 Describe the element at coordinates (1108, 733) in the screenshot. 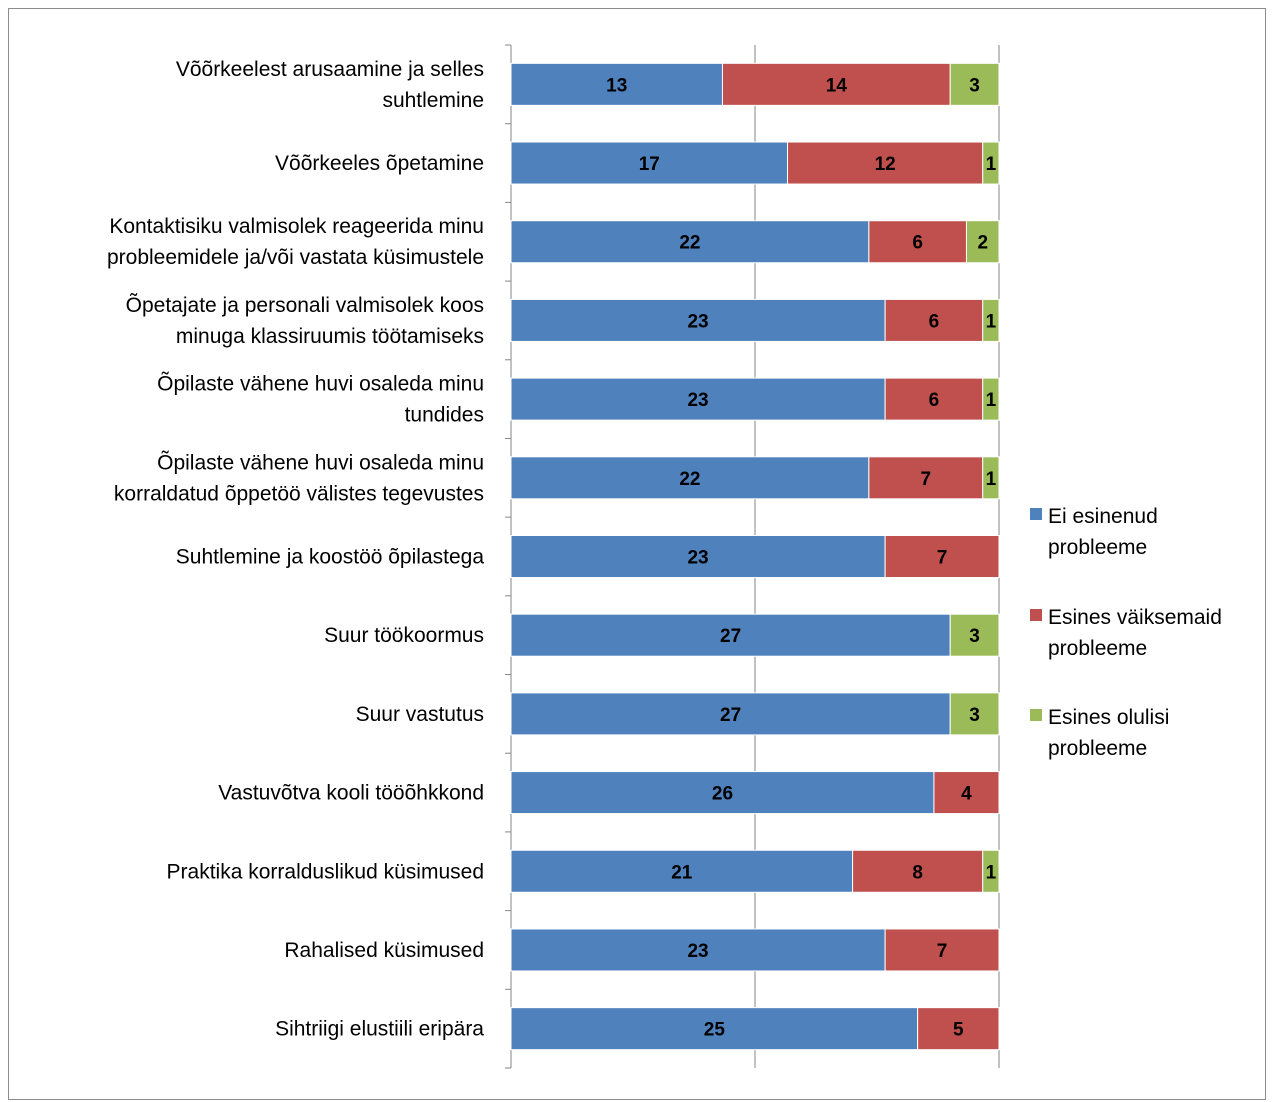

I see `legend-label: Esines olulisi probleeme` at that location.